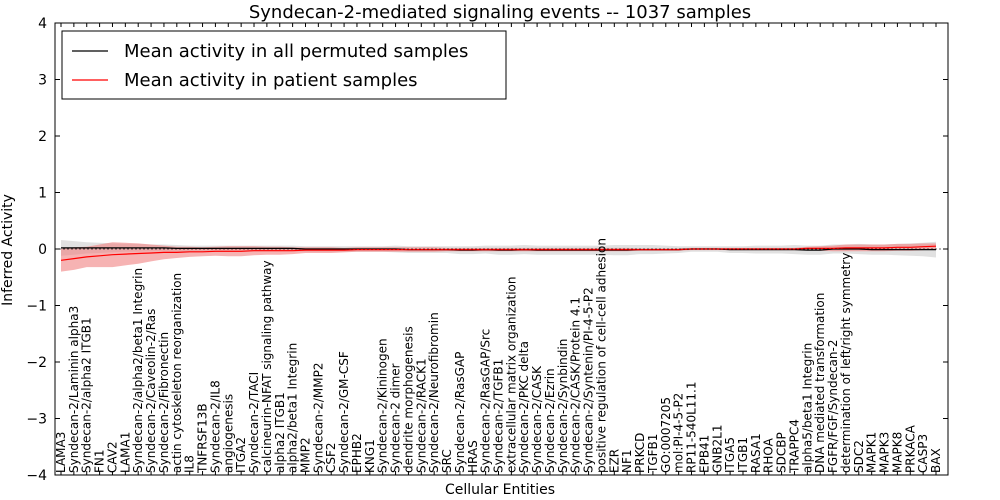 Image resolution: width=1000 pixels, height=500 pixels. What do you see at coordinates (177, 373) in the screenshot?
I see `x-tick-label: actin cytoskeleton reorganization` at bounding box center [177, 373].